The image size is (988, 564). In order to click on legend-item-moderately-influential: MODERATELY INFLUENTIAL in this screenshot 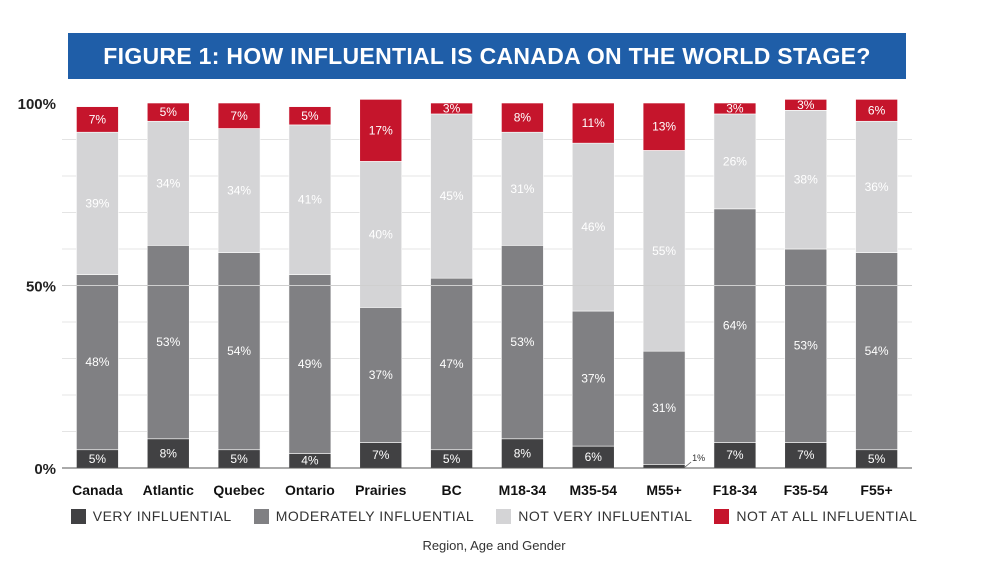, I will do `click(364, 516)`.